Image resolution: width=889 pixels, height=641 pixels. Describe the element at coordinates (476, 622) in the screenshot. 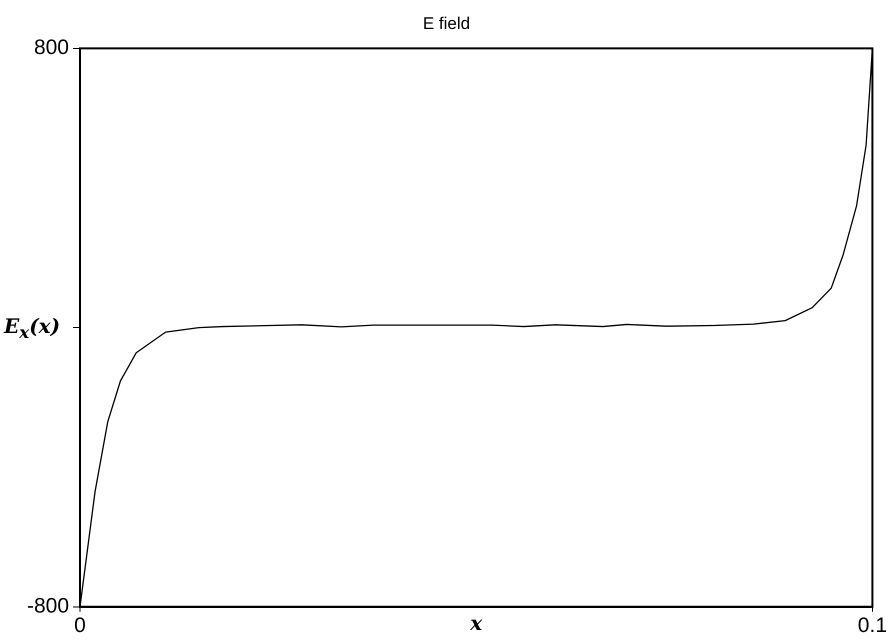

I see `x-axis-title: x` at that location.